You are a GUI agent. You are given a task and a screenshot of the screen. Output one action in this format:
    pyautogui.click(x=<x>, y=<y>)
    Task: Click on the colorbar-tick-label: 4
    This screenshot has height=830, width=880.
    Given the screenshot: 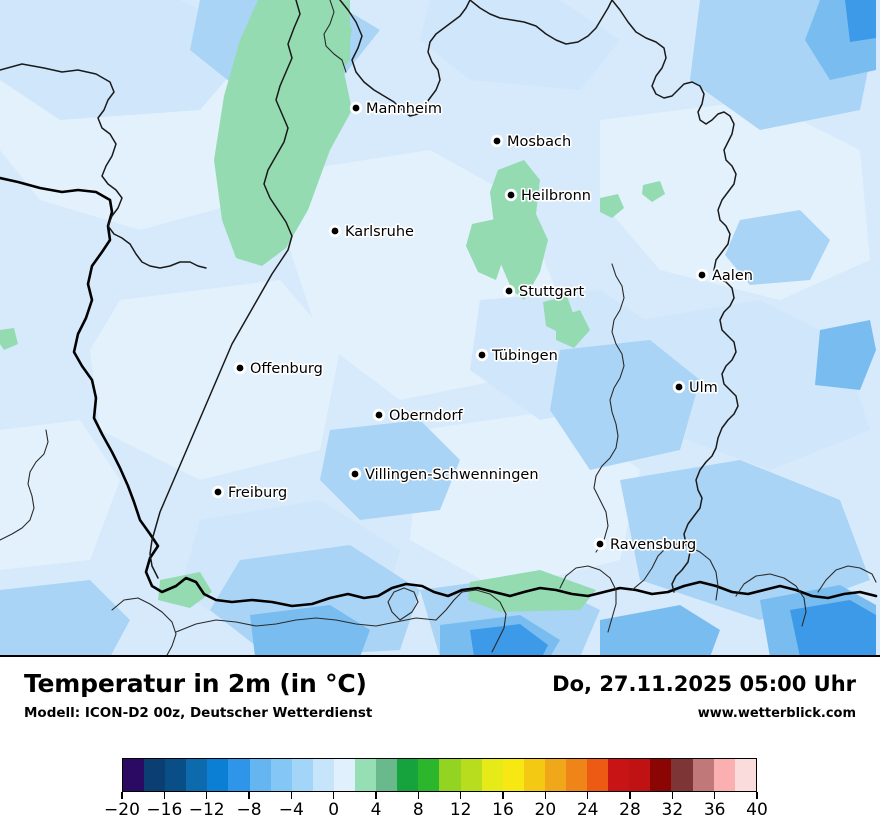 What is the action you would take?
    pyautogui.click(x=376, y=810)
    